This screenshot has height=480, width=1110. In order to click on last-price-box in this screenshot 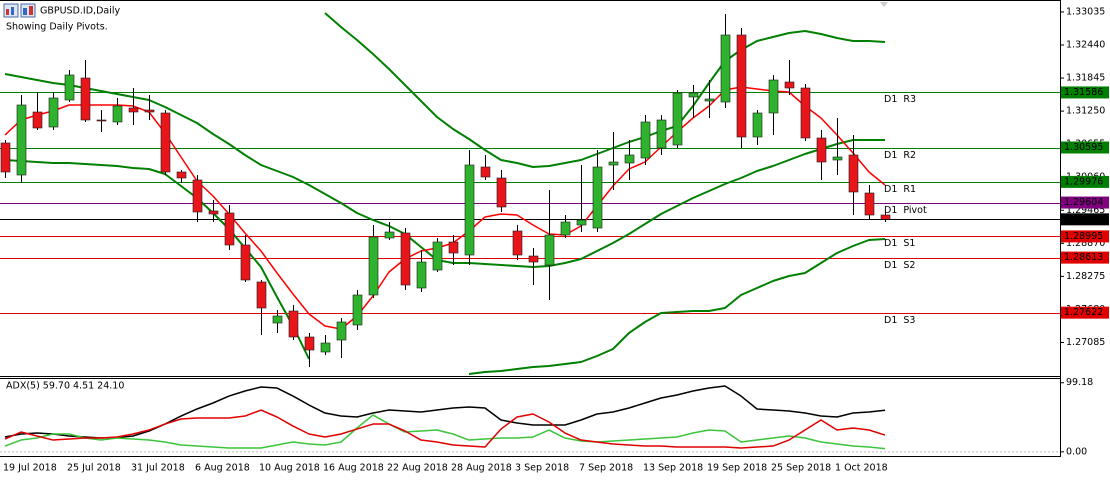, I will do `click(1085, 219)`.